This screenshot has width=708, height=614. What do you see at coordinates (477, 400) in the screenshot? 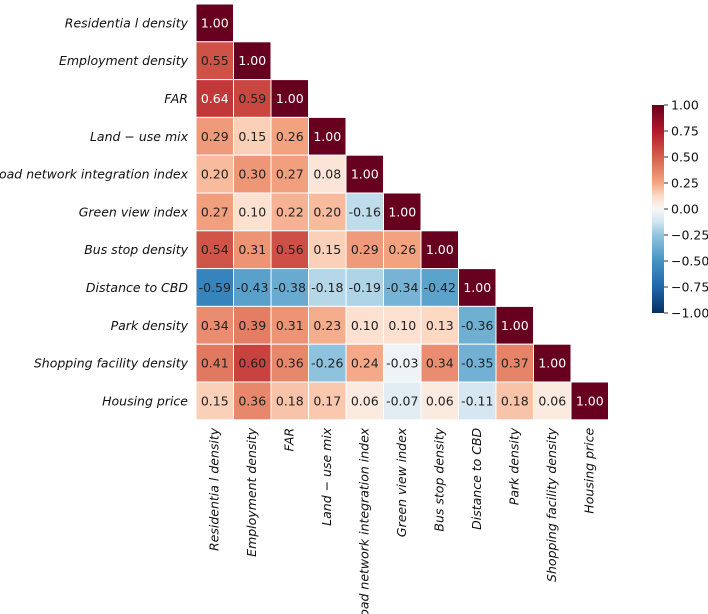
I see `cell-value-label: -0.11` at bounding box center [477, 400].